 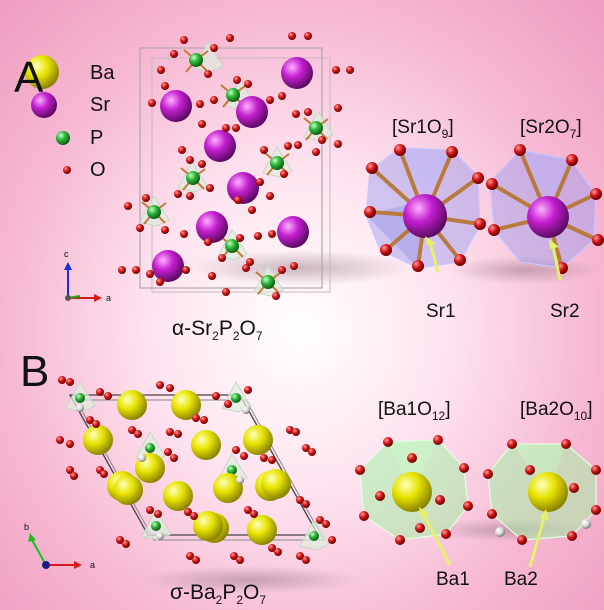 What do you see at coordinates (44, 105) in the screenshot?
I see `legend-sr-swatch` at bounding box center [44, 105].